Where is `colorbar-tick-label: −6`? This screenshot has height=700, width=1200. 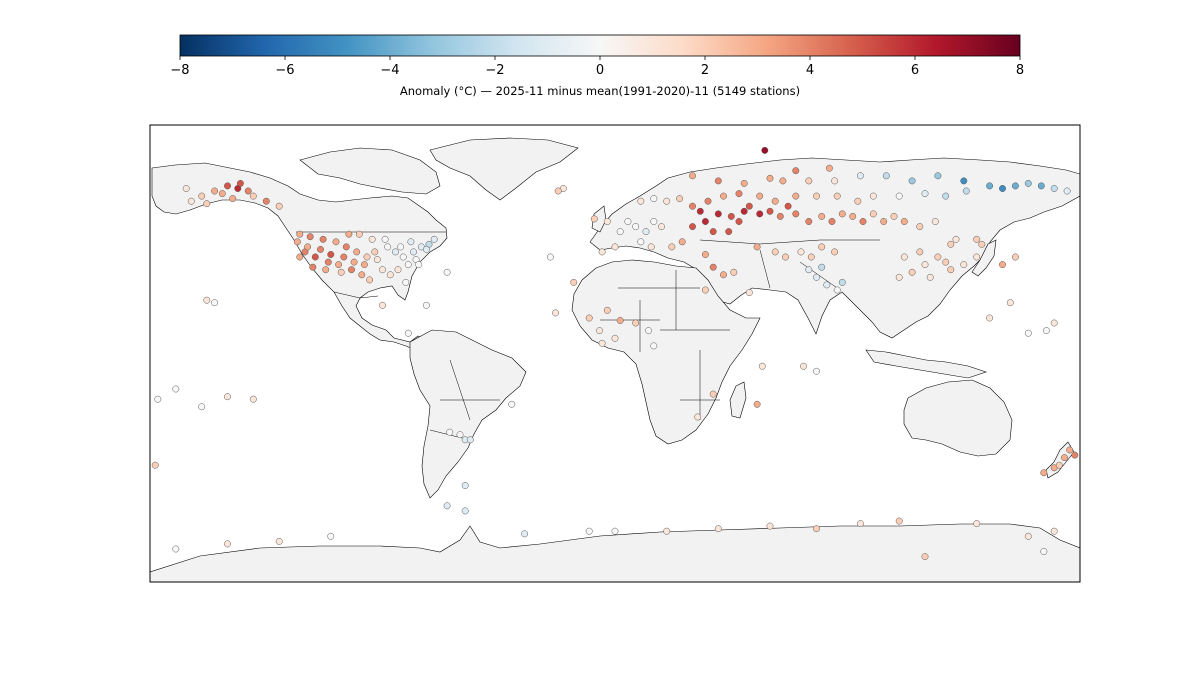
colorbar-tick-label: −6 is located at coordinates (284, 70).